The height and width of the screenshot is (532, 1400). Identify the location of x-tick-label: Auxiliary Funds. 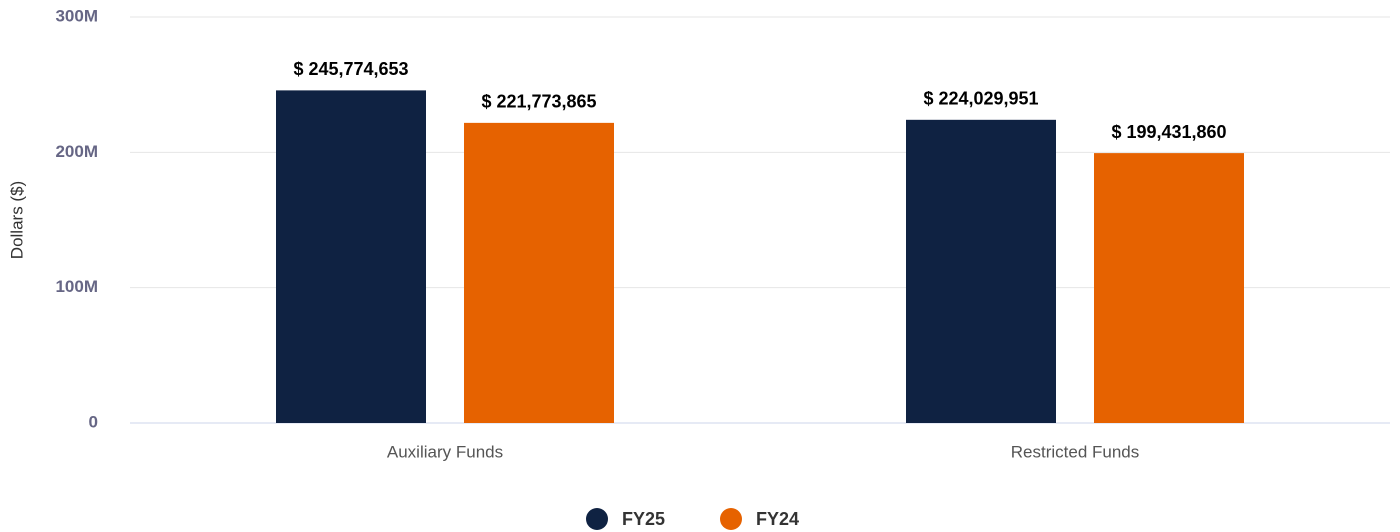
(445, 451).